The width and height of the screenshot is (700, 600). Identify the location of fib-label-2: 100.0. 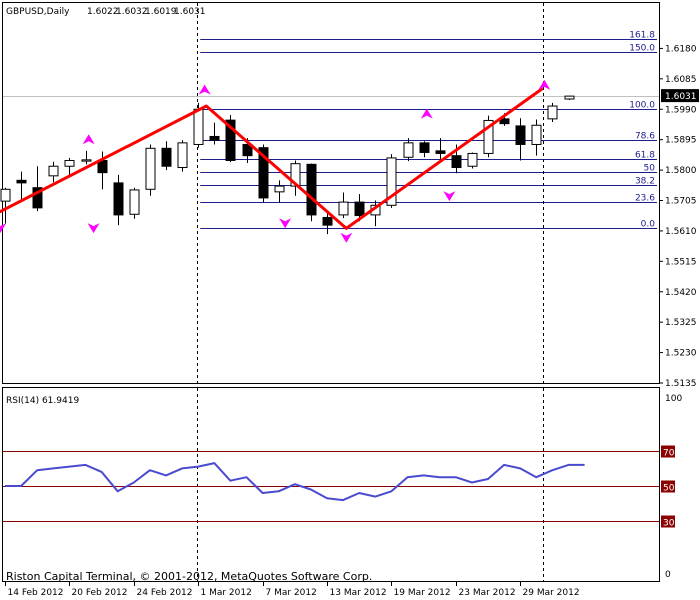
(642, 106).